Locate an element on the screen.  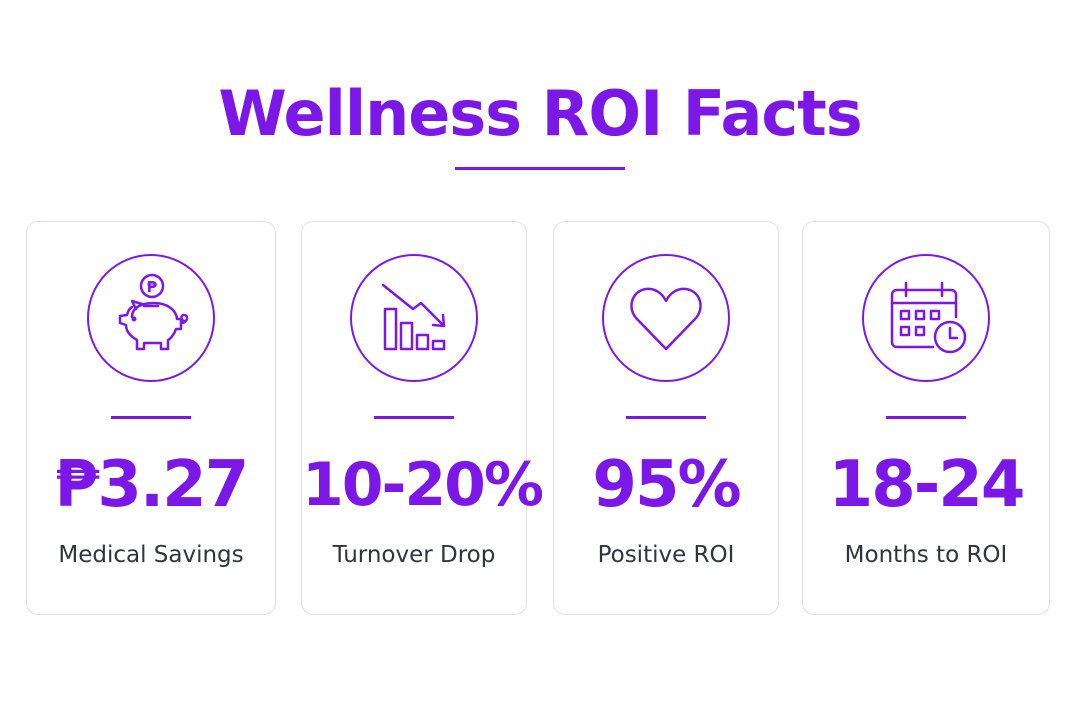
calendar-clock-icon is located at coordinates (926, 318).